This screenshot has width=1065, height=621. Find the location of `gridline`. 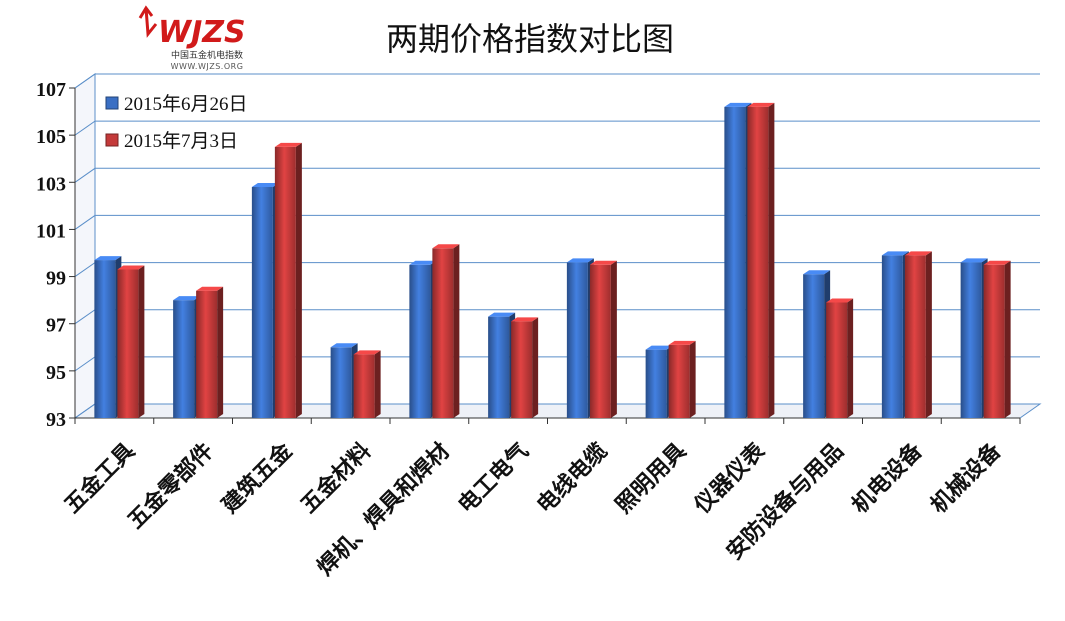

gridline is located at coordinates (557, 175).